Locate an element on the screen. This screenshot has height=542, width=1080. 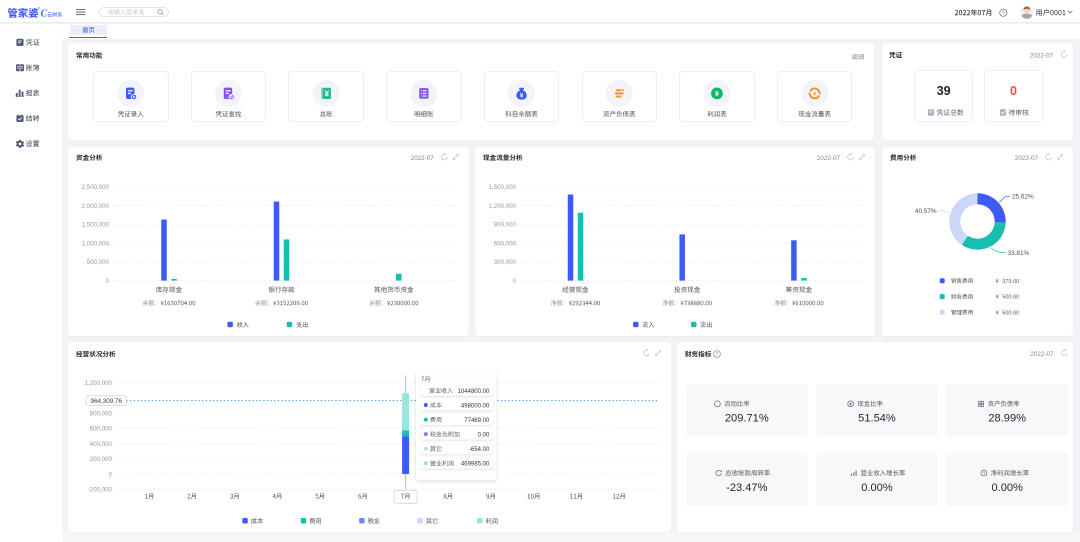
svg-text: 39 is located at coordinates (944, 91).